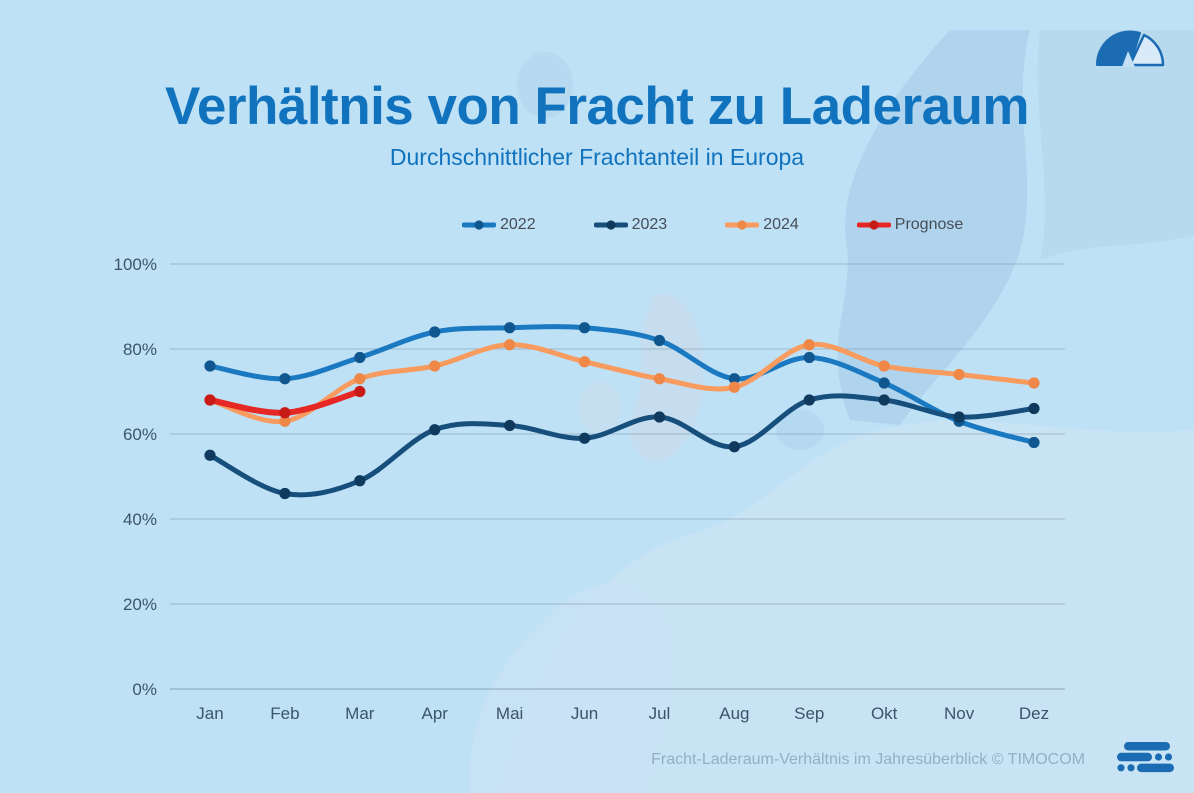 This screenshot has height=793, width=1194. I want to click on data-point-2022-mar, so click(360, 357).